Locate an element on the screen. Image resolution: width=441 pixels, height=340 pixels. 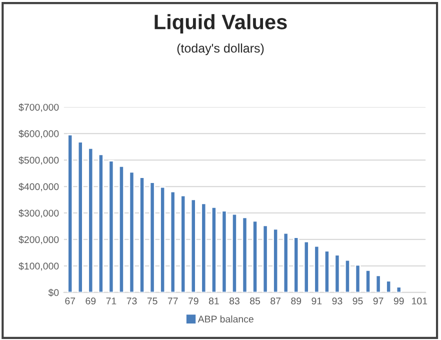
x-tick-label: 71 is located at coordinates (111, 301).